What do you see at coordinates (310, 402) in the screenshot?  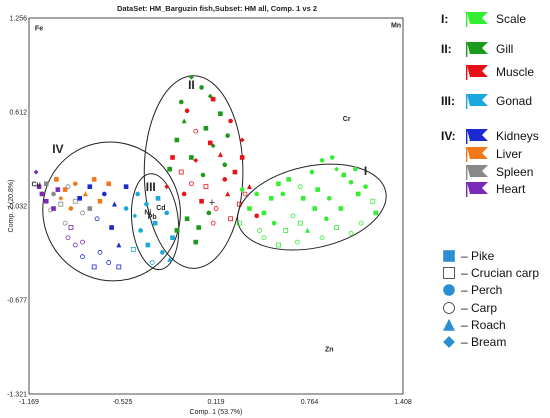 I see `x-tick-label: 0.764` at bounding box center [310, 402].